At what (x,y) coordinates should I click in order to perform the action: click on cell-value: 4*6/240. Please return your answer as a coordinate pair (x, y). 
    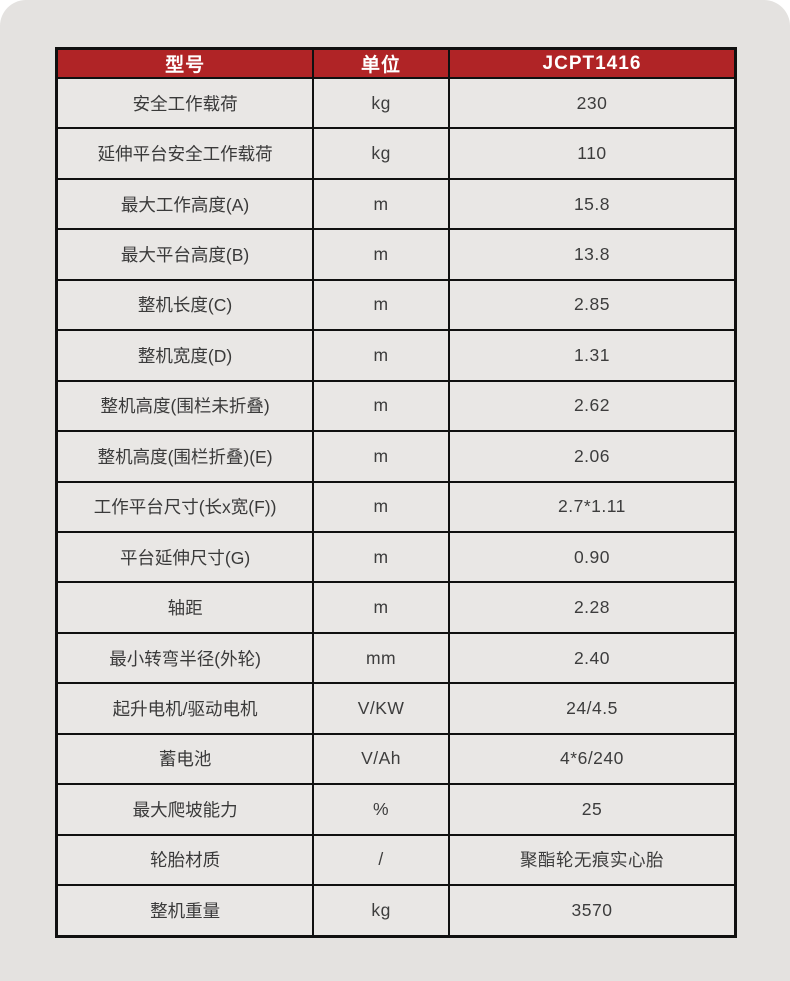
    Looking at the image, I should click on (592, 759).